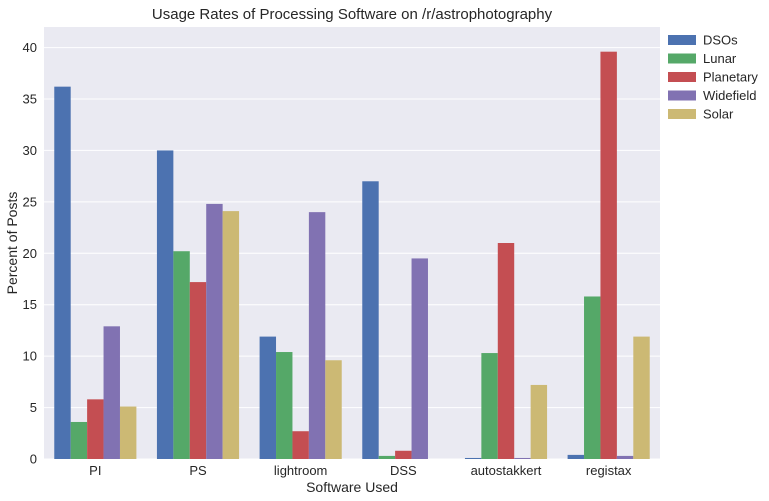 Image resolution: width=769 pixels, height=501 pixels. What do you see at coordinates (608, 255) in the screenshot?
I see `bar-planetary-registax` at bounding box center [608, 255].